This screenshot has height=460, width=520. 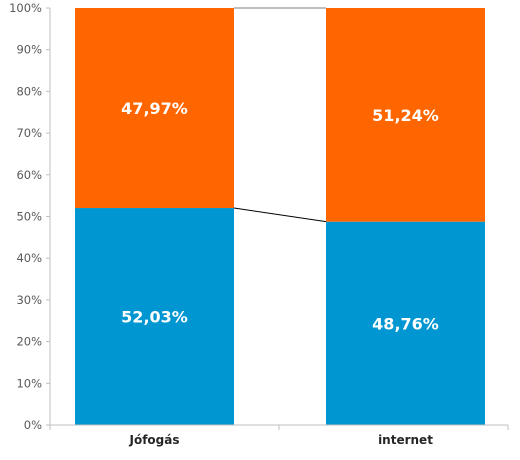 What do you see at coordinates (29, 300) in the screenshot?
I see `y-tick-label: 30%` at bounding box center [29, 300].